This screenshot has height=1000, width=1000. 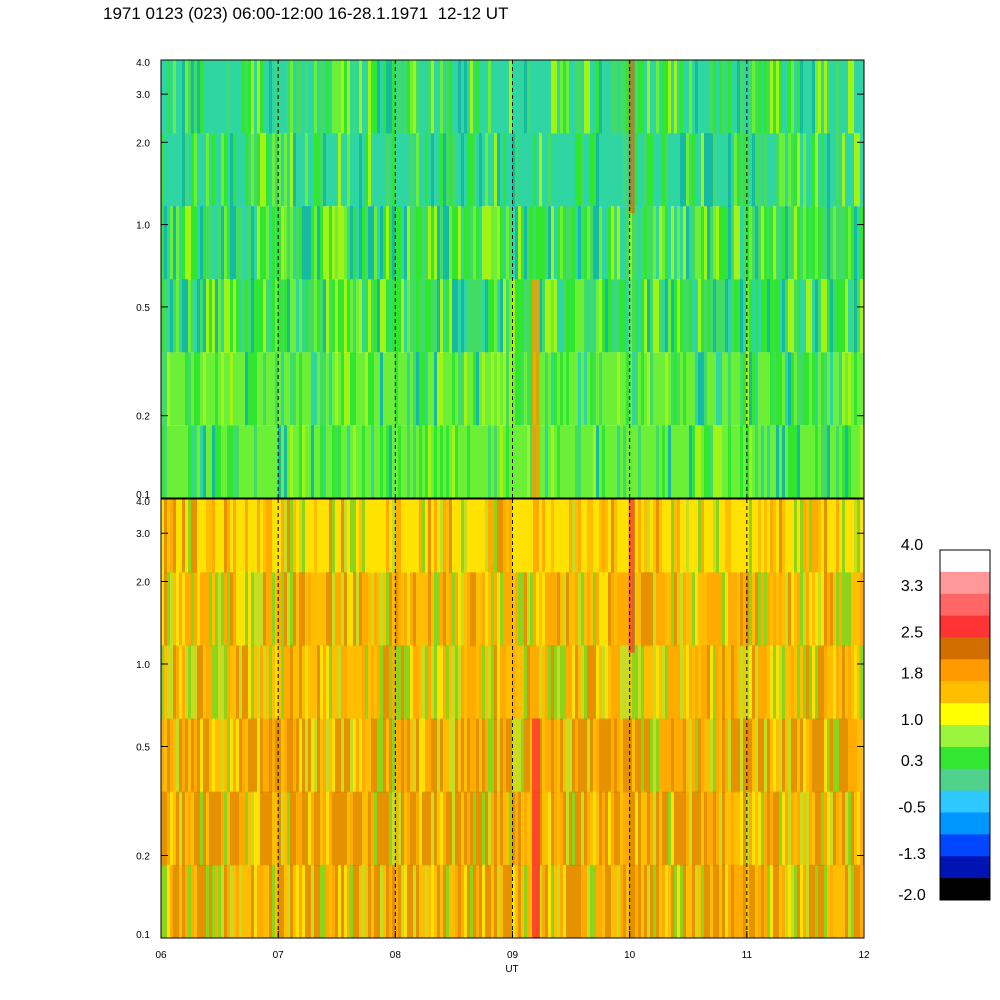 I want to click on y-tick-label-bot-0: 0.1, so click(x=143, y=935).